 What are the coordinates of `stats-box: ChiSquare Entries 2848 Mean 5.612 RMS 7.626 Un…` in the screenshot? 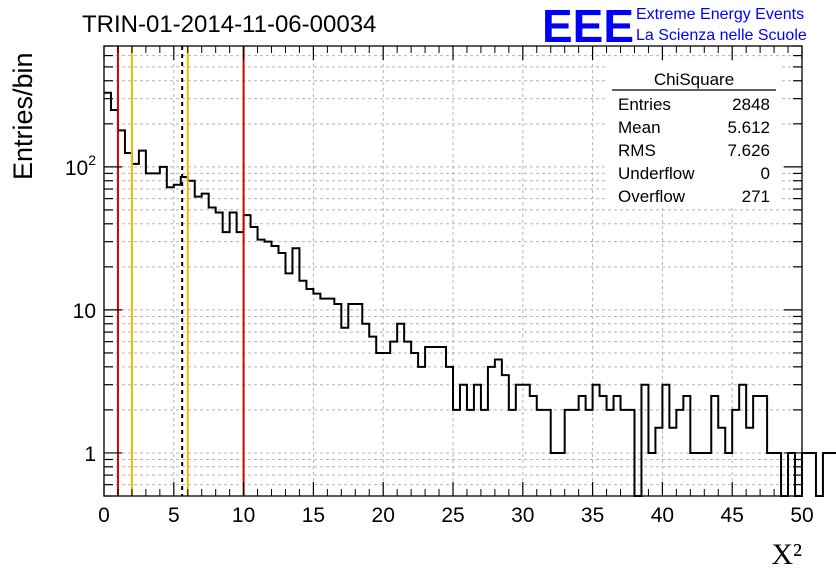 It's located at (694, 136).